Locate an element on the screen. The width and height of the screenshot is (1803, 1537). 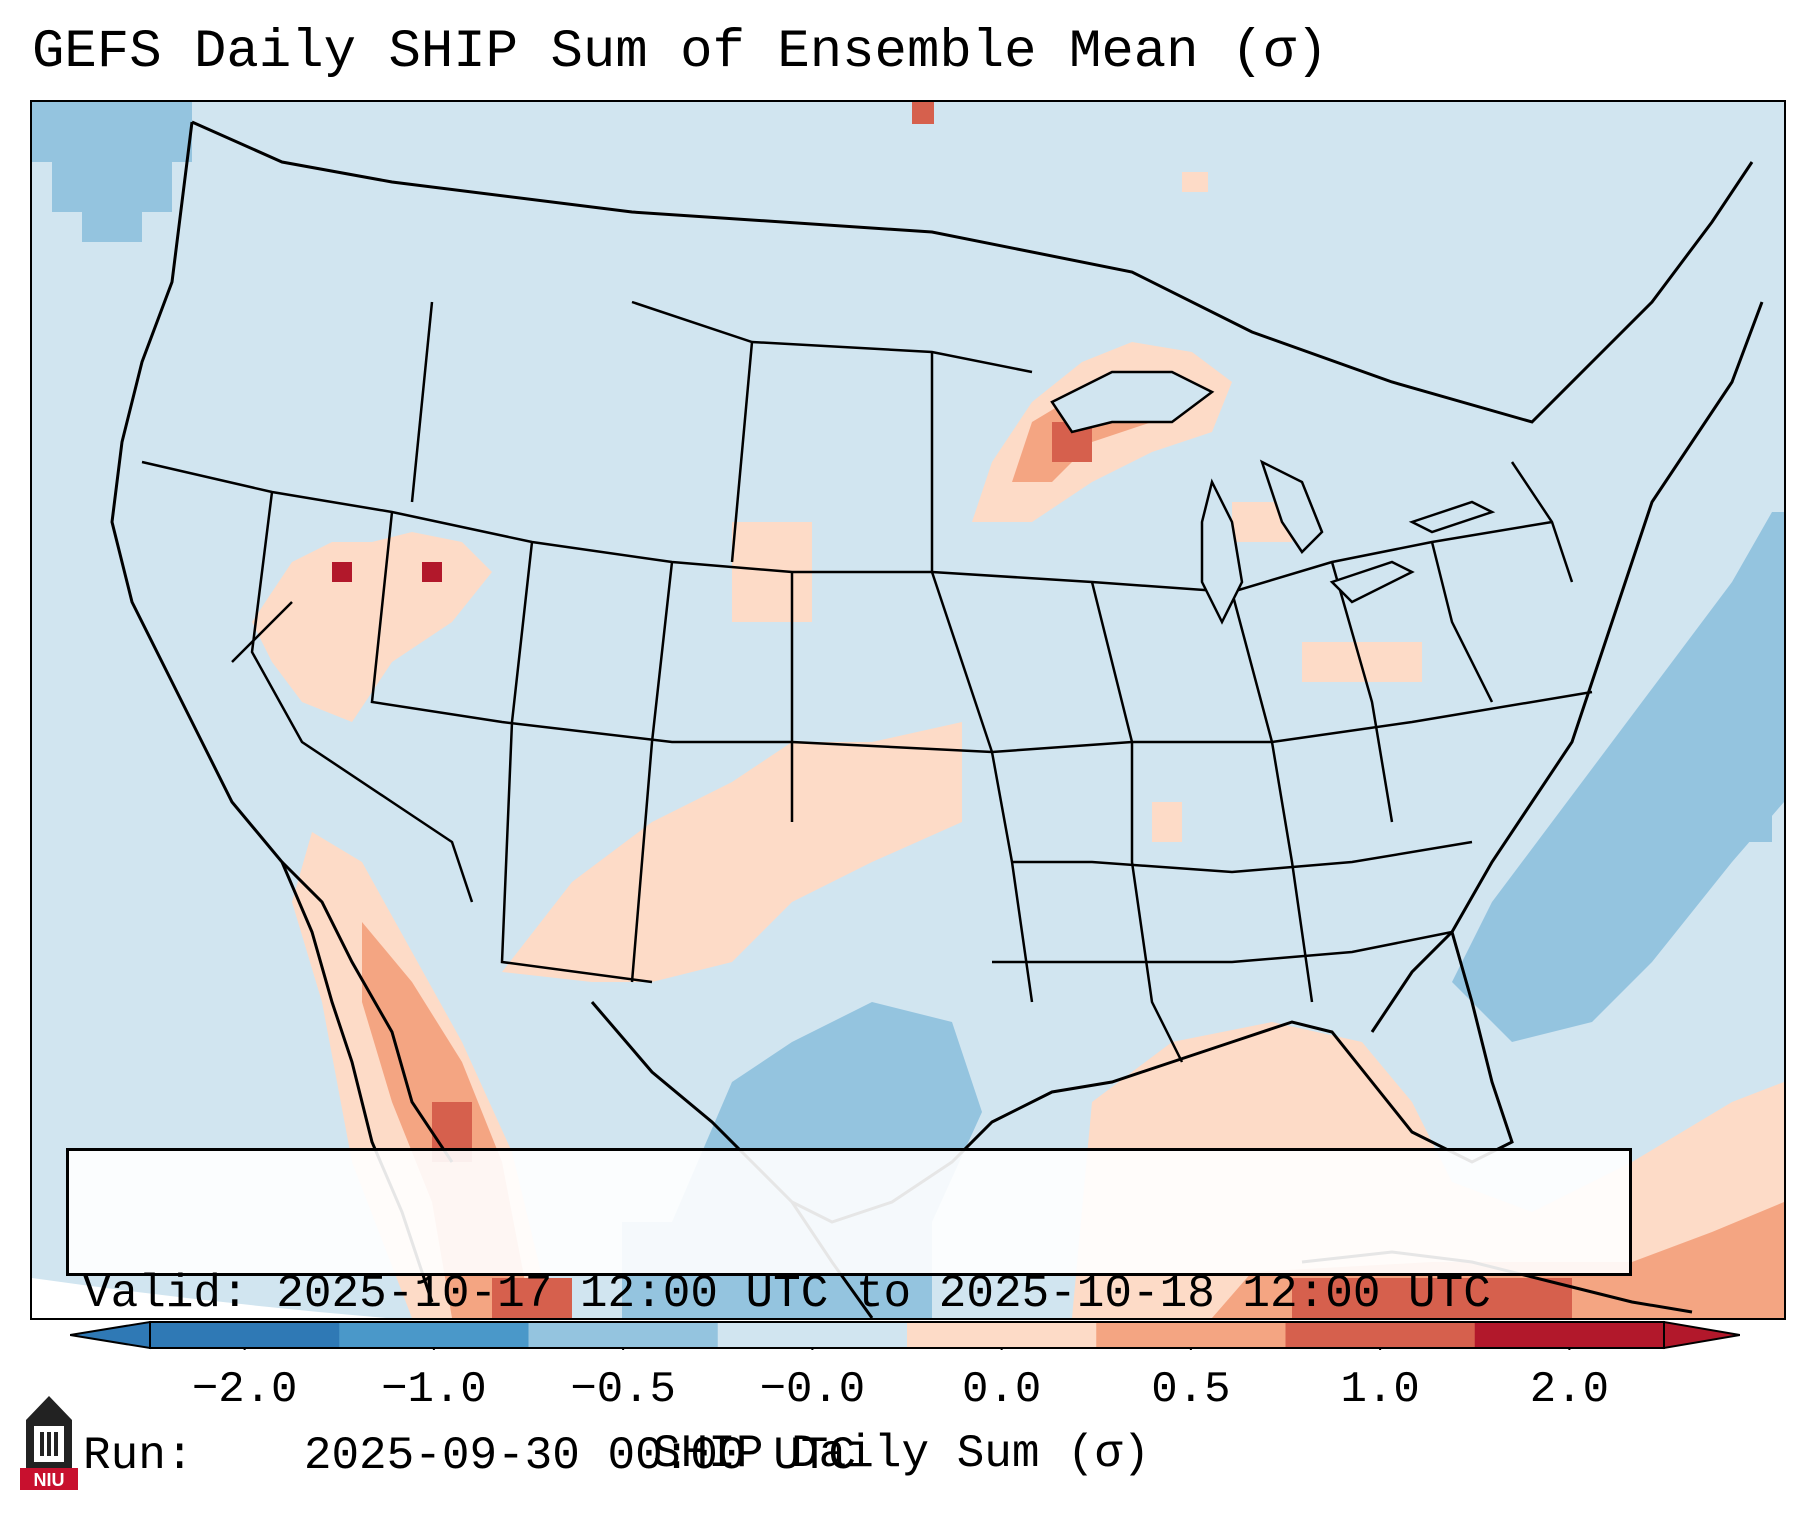
negative-anomaly-atlantic is located at coordinates (1618, 777).